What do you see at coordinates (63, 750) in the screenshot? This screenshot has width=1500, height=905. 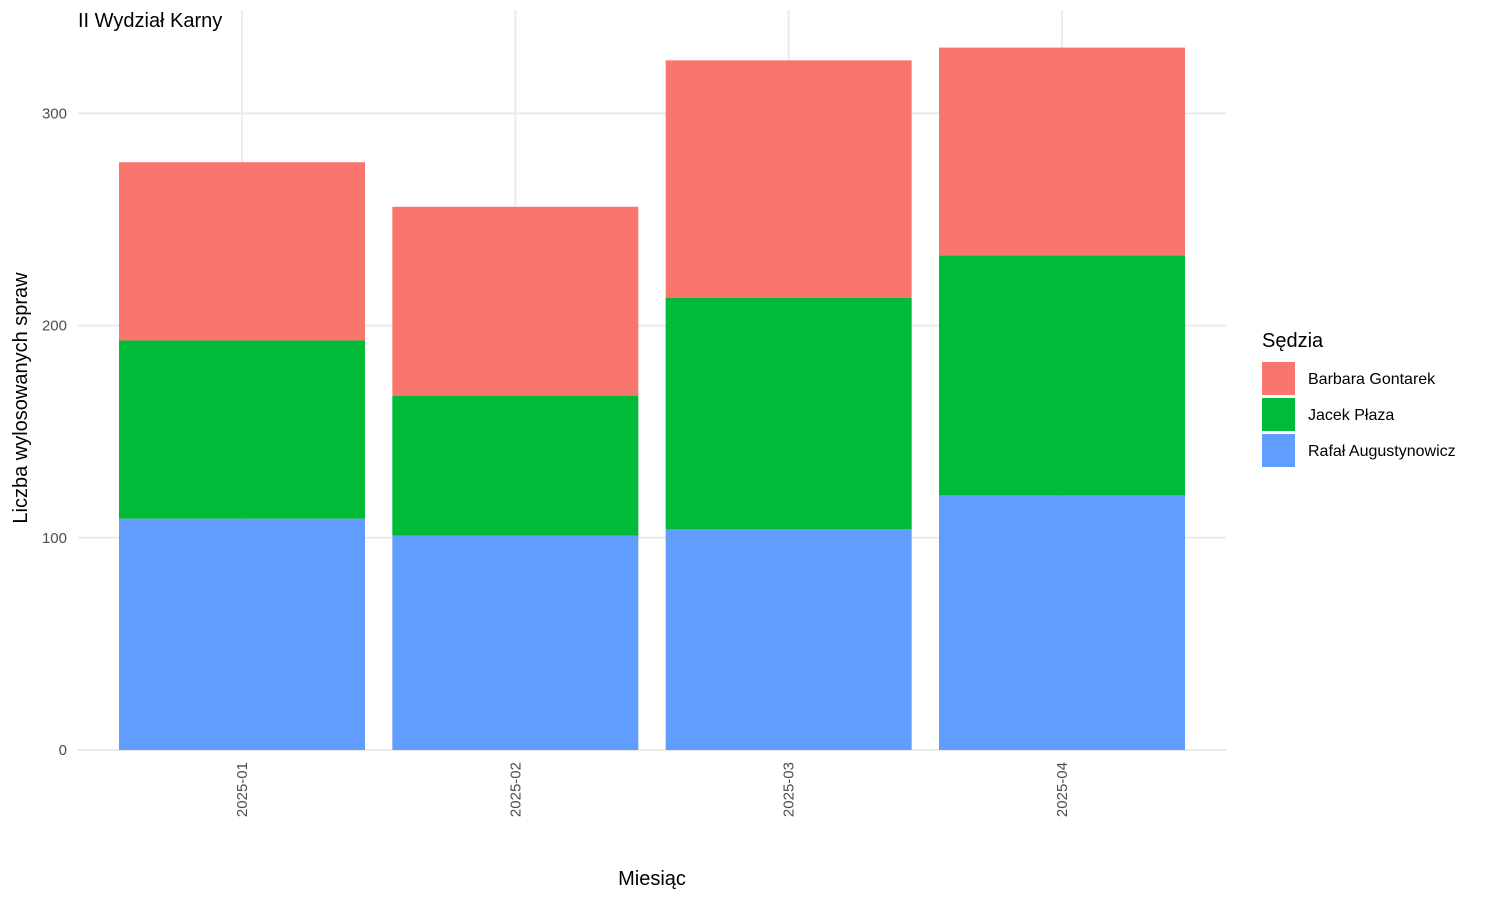 I see `y-tick-label: 0` at bounding box center [63, 750].